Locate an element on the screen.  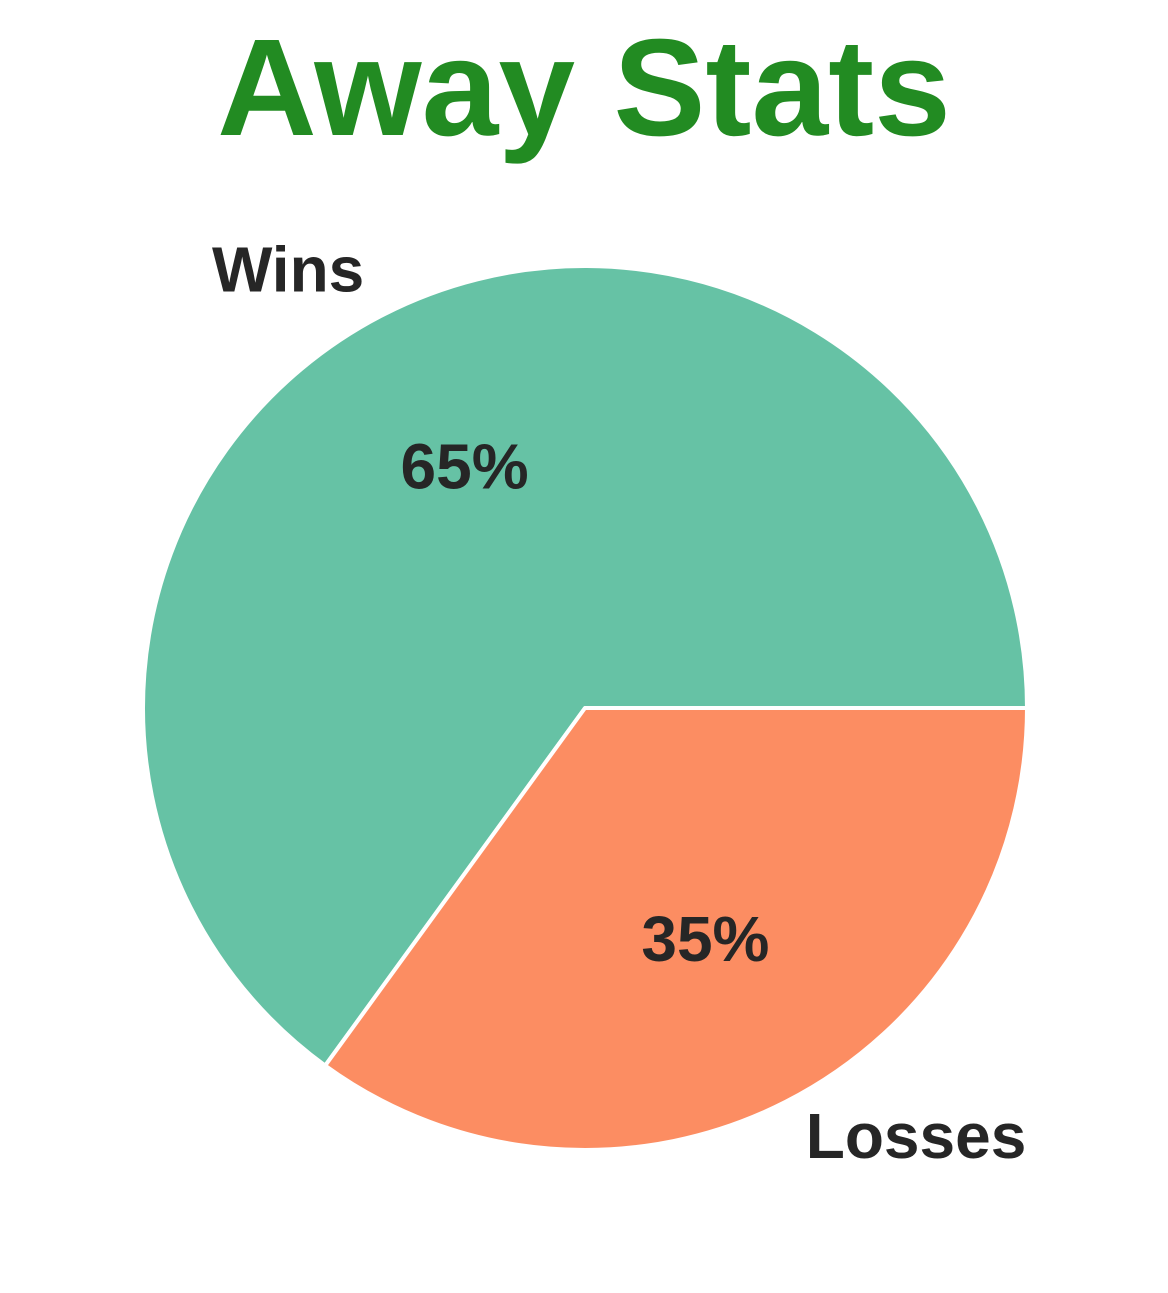
slice-percent-losses: 35% is located at coordinates (705, 939).